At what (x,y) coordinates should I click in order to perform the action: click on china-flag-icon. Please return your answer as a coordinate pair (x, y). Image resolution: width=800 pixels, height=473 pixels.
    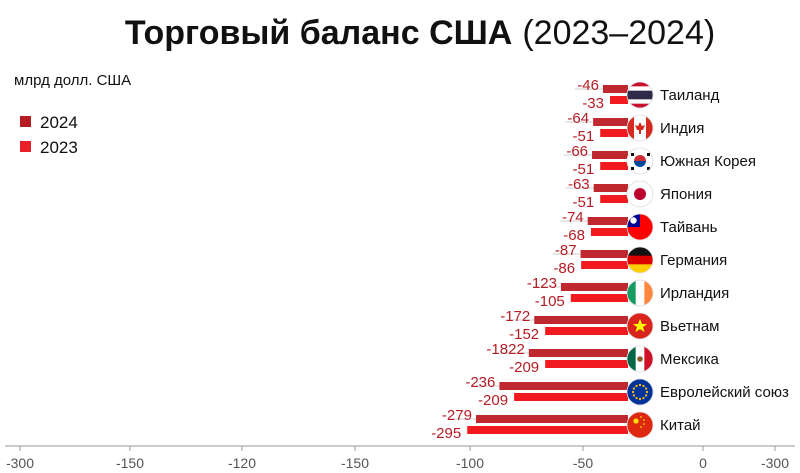
    Looking at the image, I should click on (640, 425).